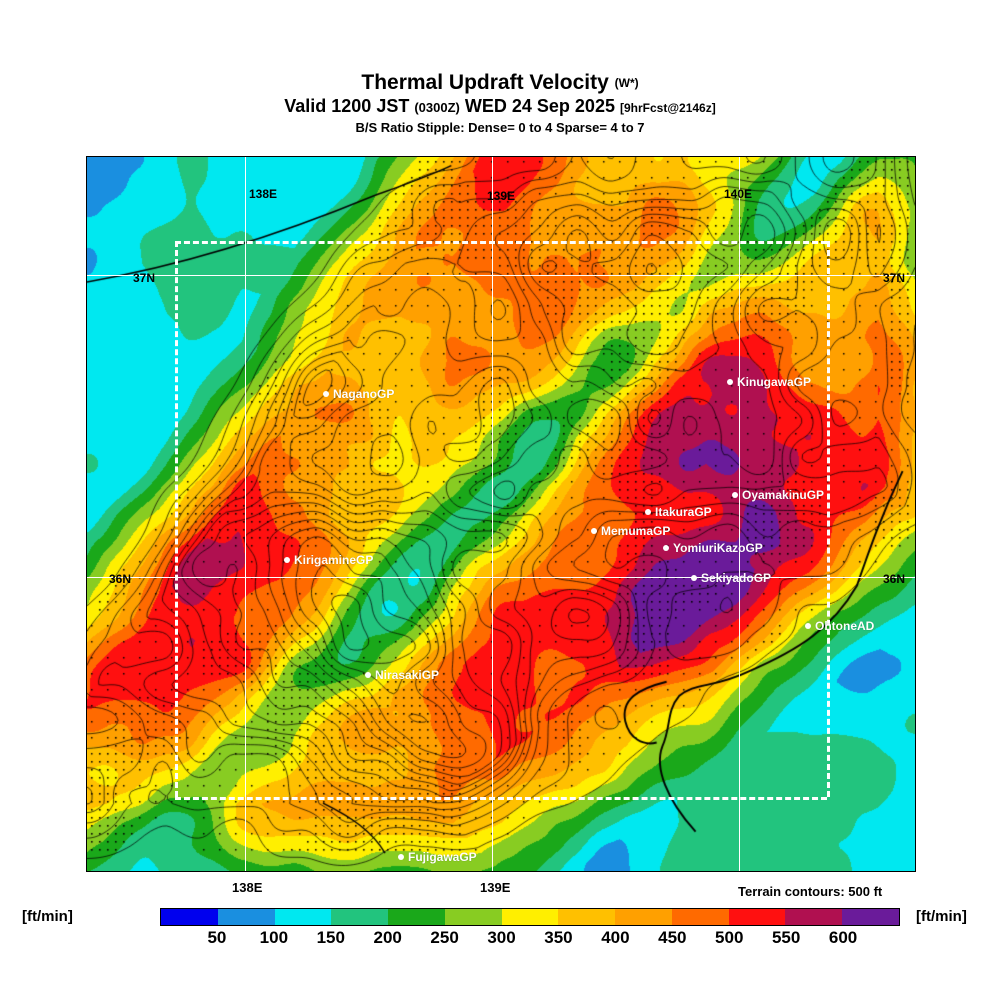  What do you see at coordinates (718, 547) in the screenshot?
I see `station-label: YomiuriKazoGP` at bounding box center [718, 547].